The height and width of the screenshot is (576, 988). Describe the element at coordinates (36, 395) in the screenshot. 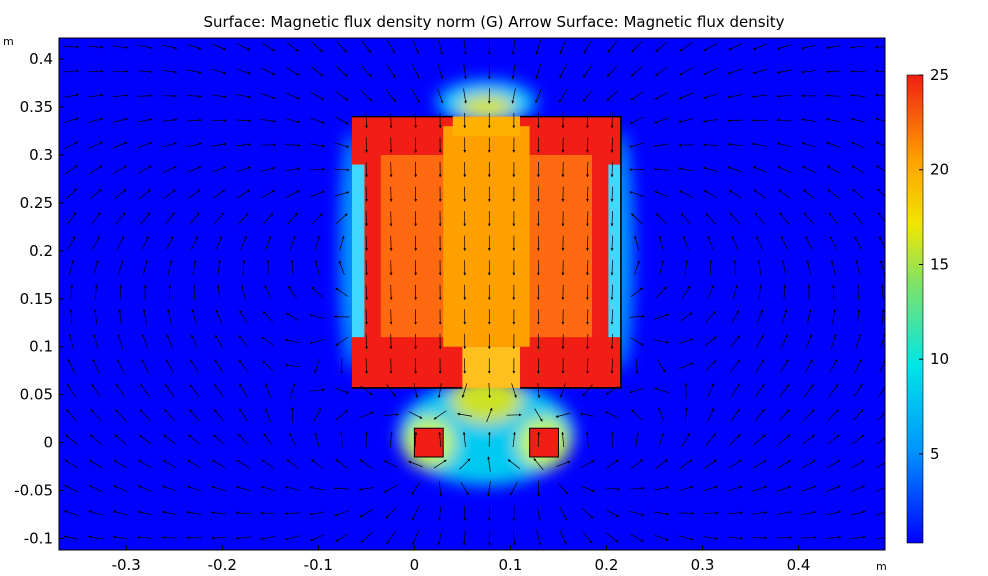

I see `y-tick-label-7: 0.05` at that location.